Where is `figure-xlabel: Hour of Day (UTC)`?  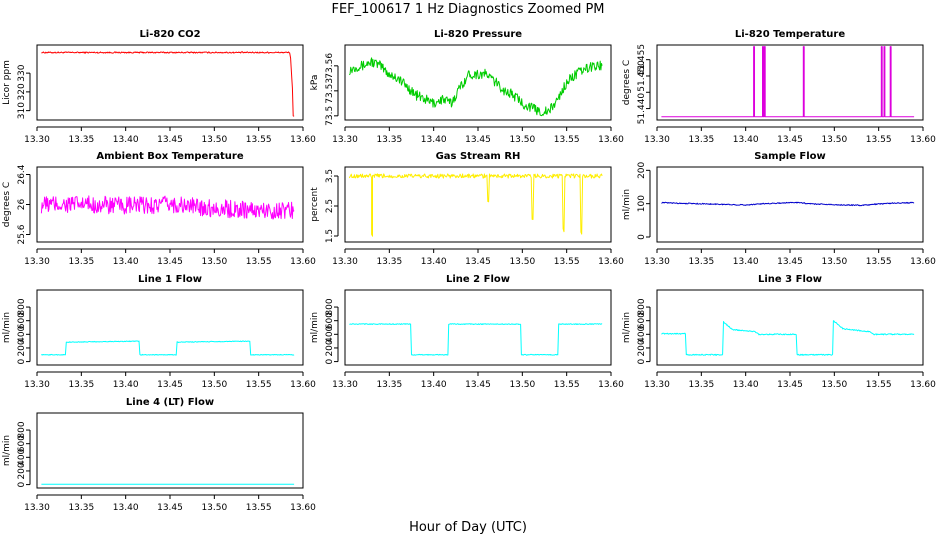 figure-xlabel: Hour of Day (UTC) is located at coordinates (468, 527).